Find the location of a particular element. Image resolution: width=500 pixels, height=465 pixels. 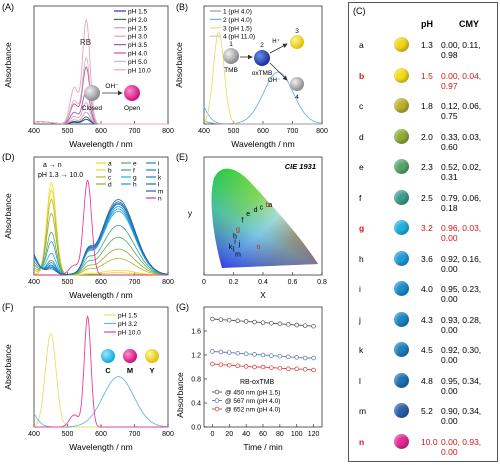

panel-a-xlabel: Wavelength / nm is located at coordinates (100, 144).